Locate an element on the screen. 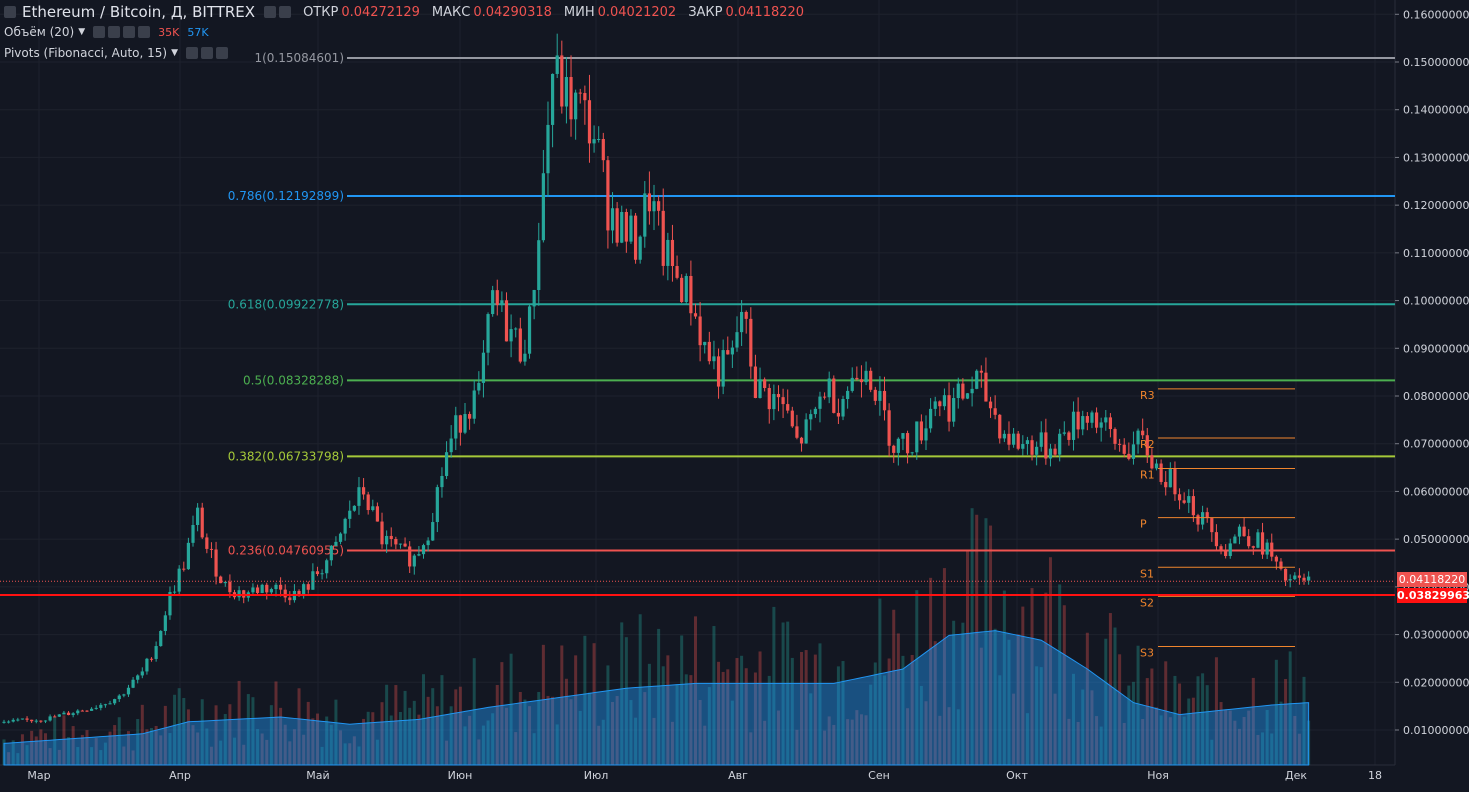 The height and width of the screenshot is (792, 1469). collapse-icon is located at coordinates (10, 12).